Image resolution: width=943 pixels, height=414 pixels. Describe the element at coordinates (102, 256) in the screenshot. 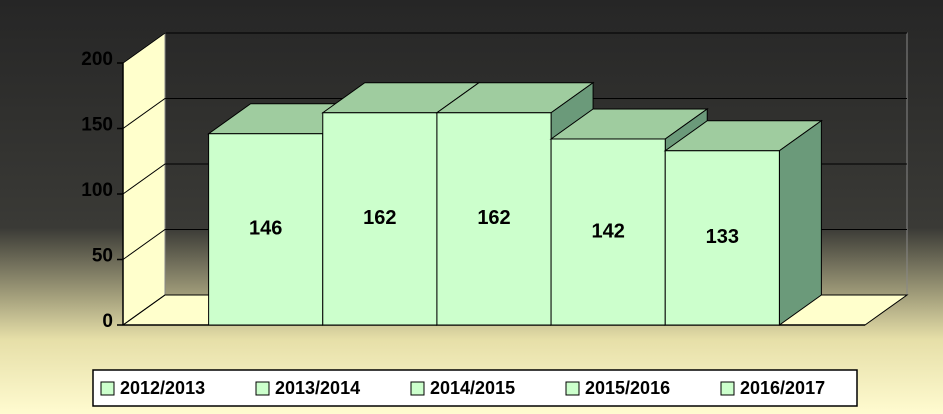

I see `y-tick-label: 50` at that location.